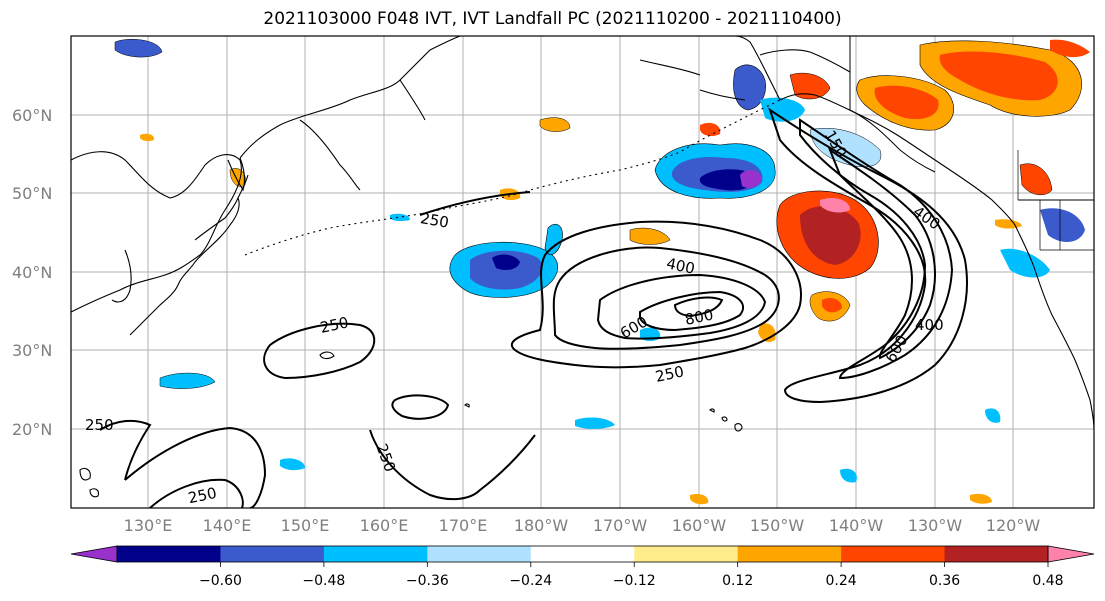 The width and height of the screenshot is (1105, 601). Describe the element at coordinates (1013, 525) in the screenshot. I see `lon-label: 120°W` at that location.